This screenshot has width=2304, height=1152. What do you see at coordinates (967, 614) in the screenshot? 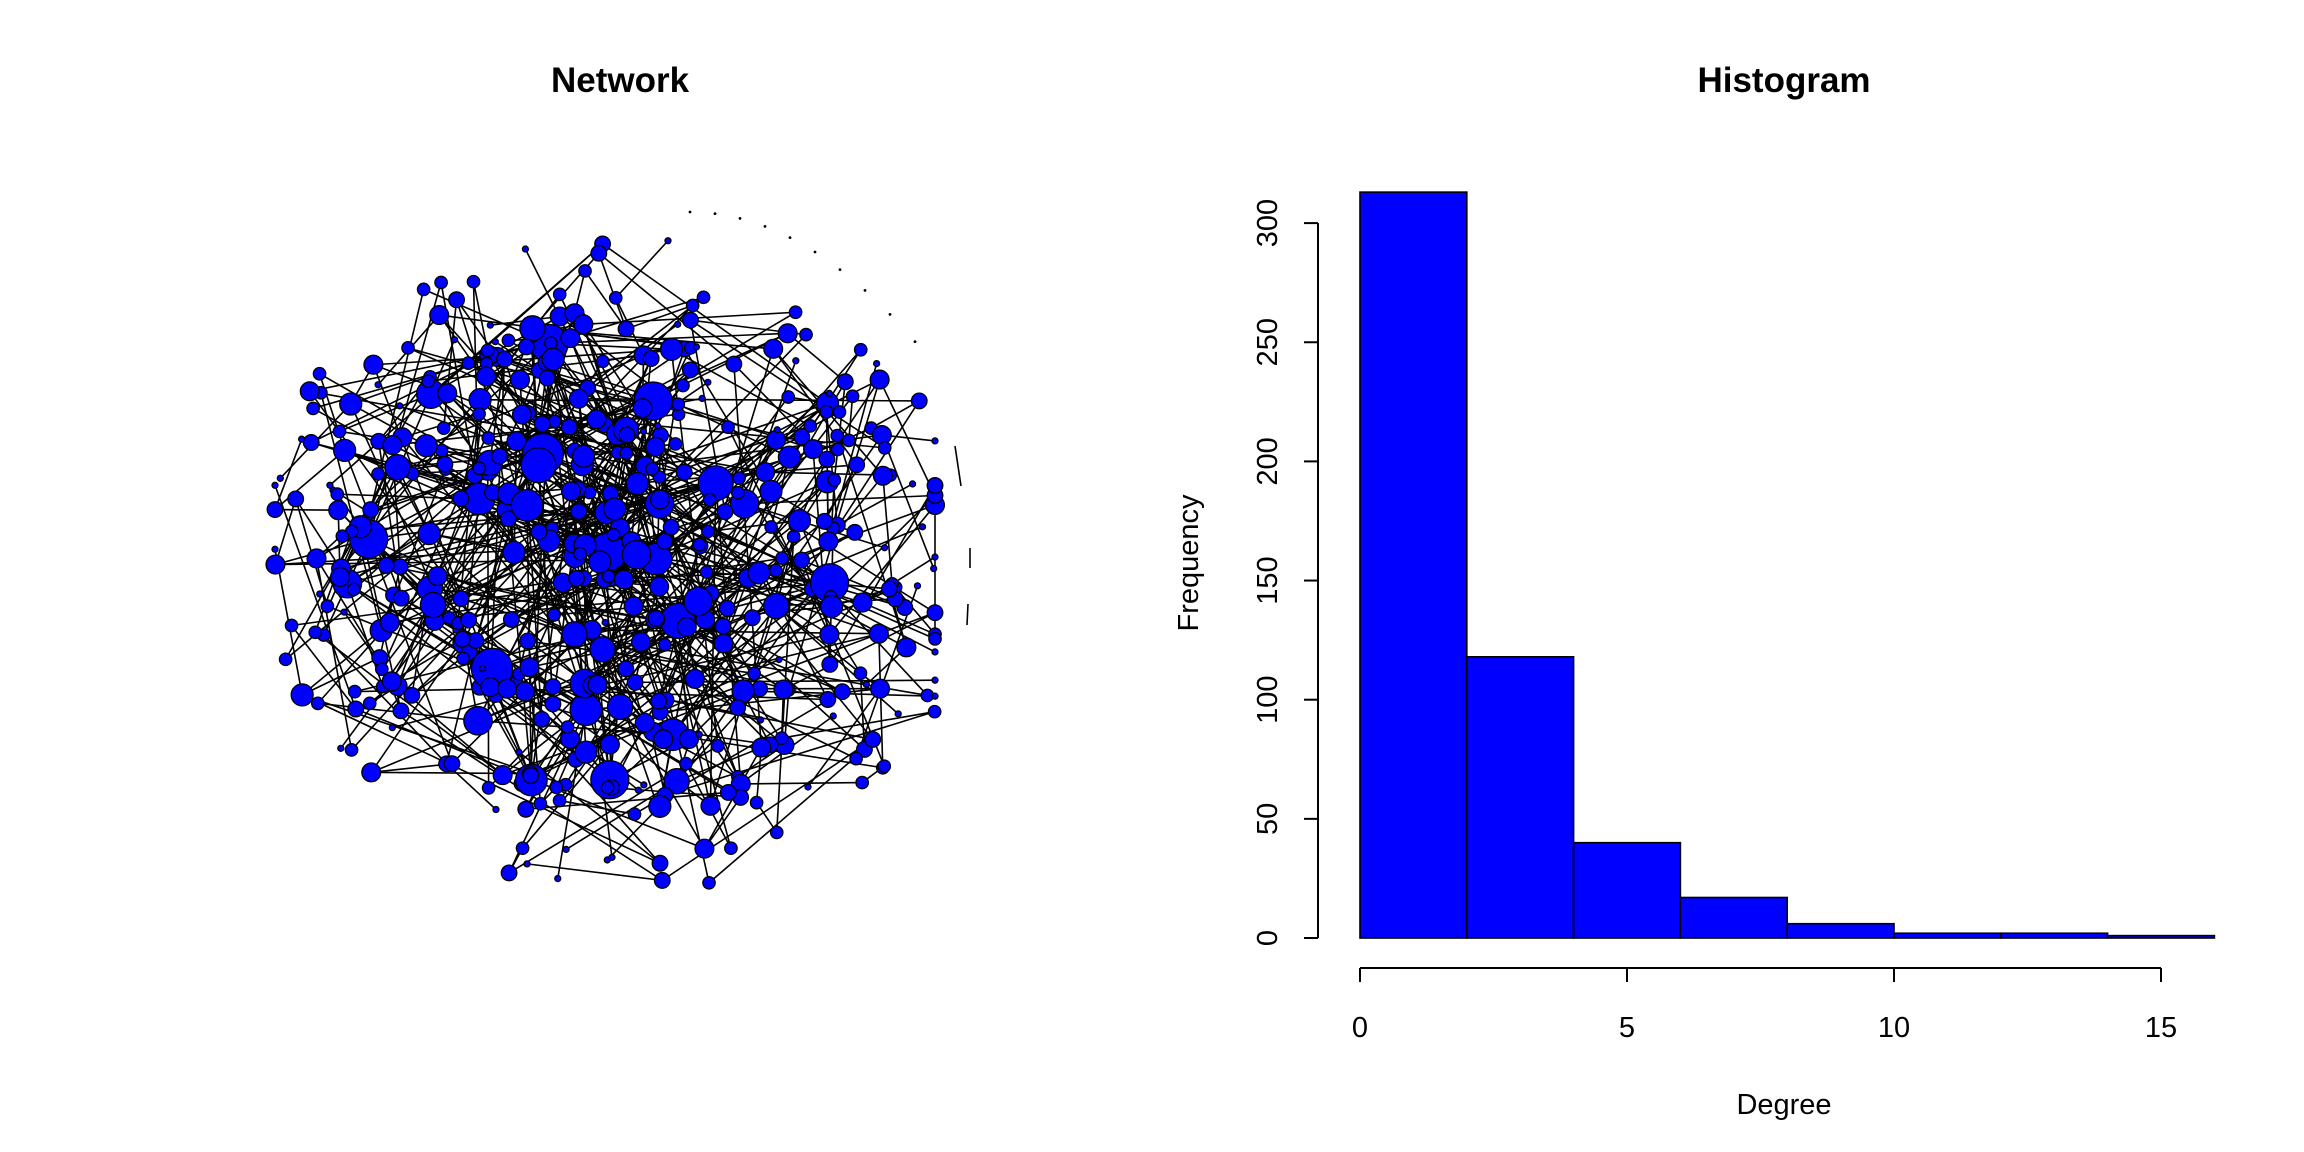
I see `network-isolated-edge` at bounding box center [967, 614].